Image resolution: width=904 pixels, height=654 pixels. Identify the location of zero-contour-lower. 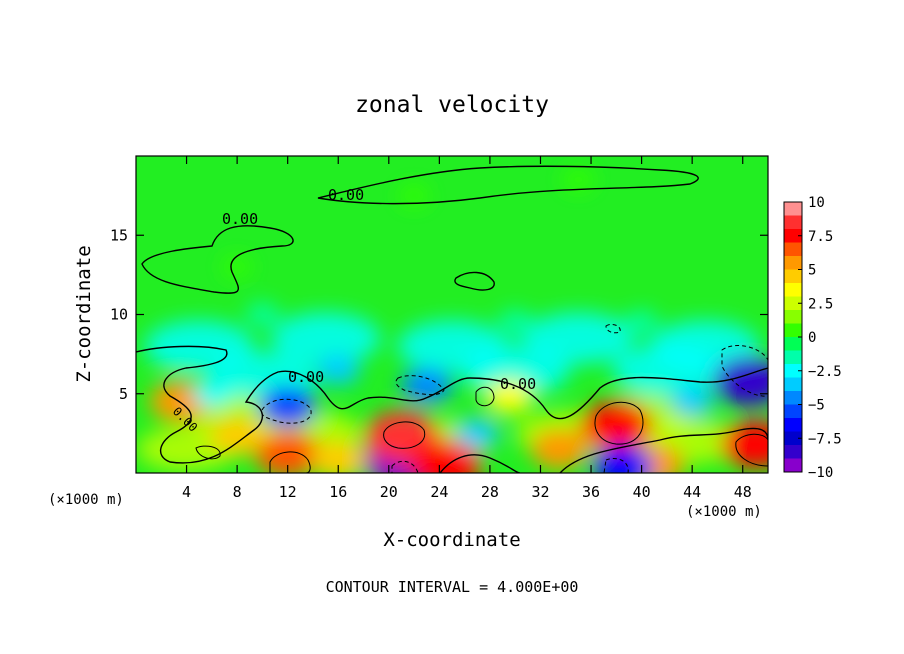
(452, 404).